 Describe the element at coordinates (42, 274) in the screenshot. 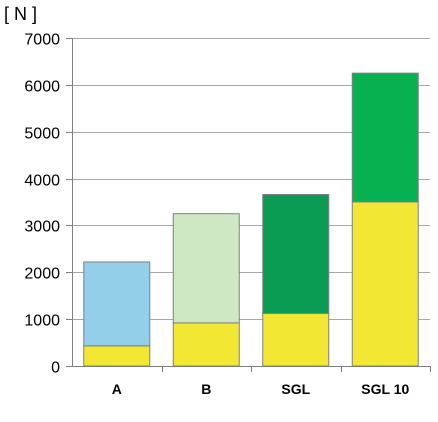

I see `y-tick-label: 2000` at that location.